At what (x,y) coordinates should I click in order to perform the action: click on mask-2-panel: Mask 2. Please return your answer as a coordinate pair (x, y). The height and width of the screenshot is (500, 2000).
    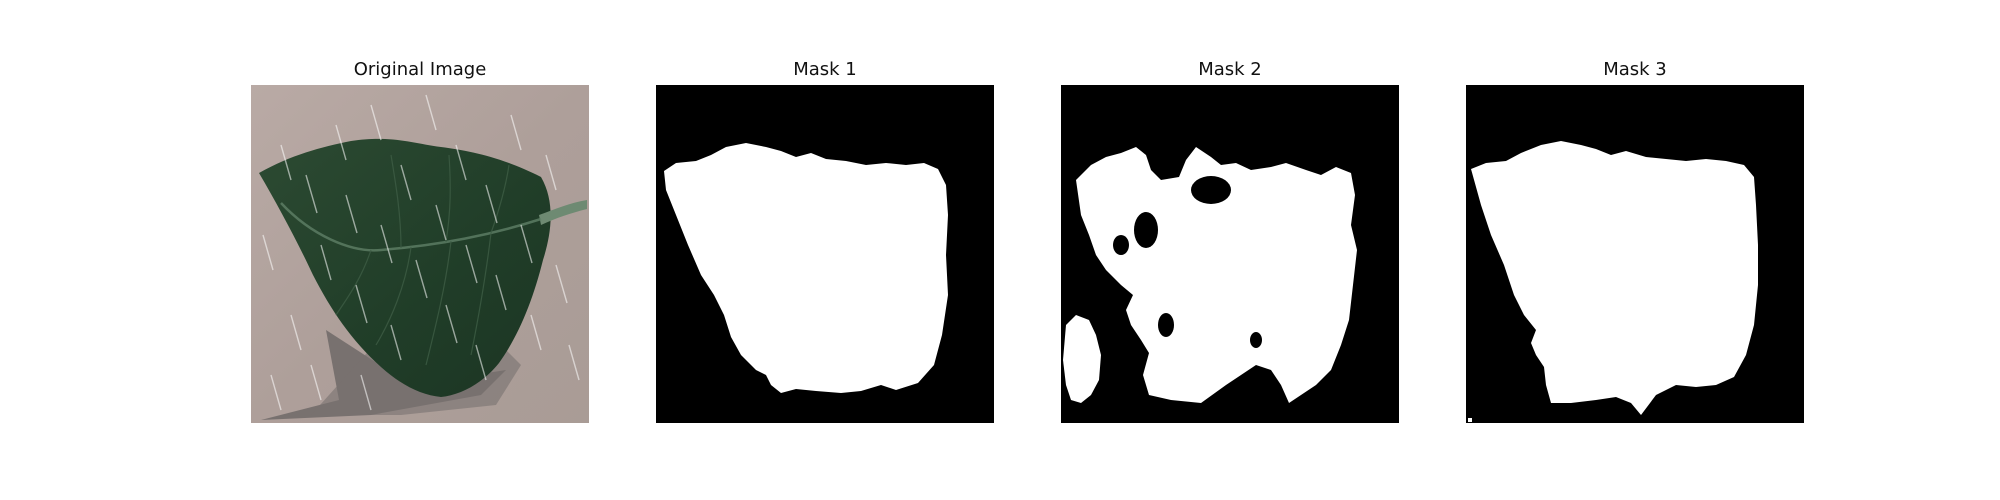
    Looking at the image, I should click on (1230, 241).